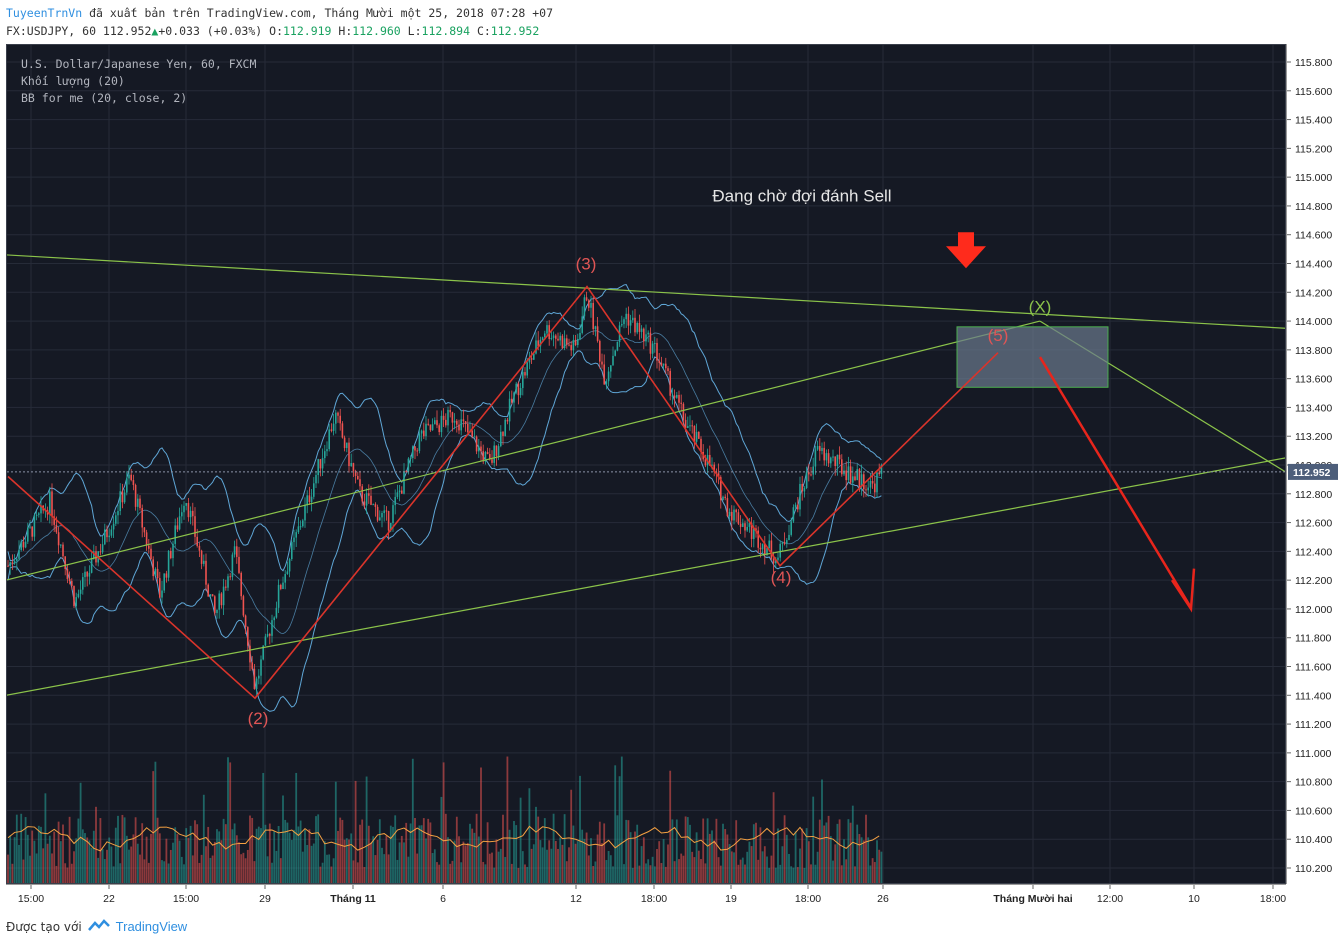 This screenshot has width=1344, height=946. I want to click on legend-symbol: U.S. Dollar/Japanese Yen, 60, FXCM, so click(139, 64).